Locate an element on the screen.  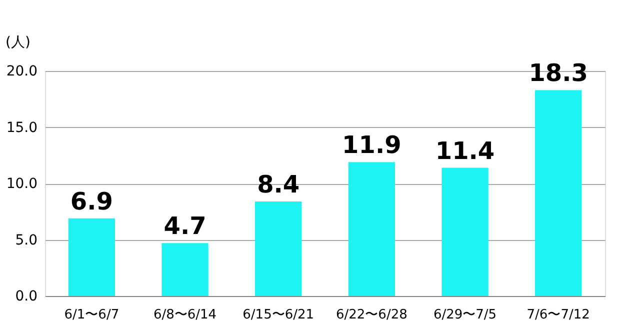
x-tick-label: 6/29〜7/5 is located at coordinates (465, 315).